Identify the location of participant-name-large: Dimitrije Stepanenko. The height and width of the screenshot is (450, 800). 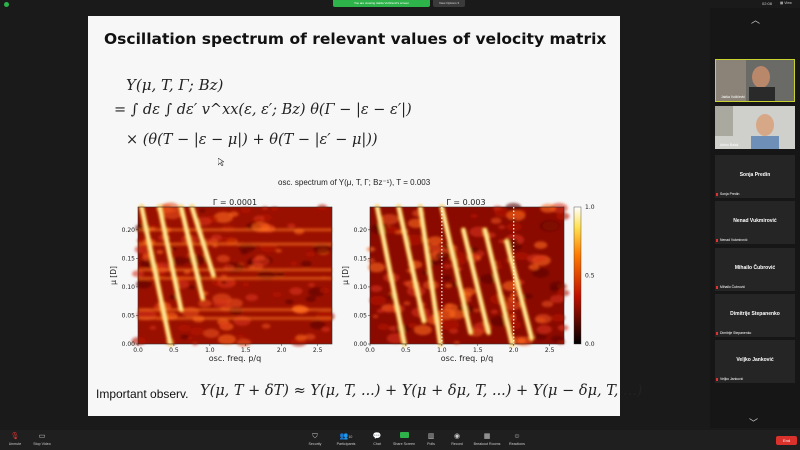
(755, 314).